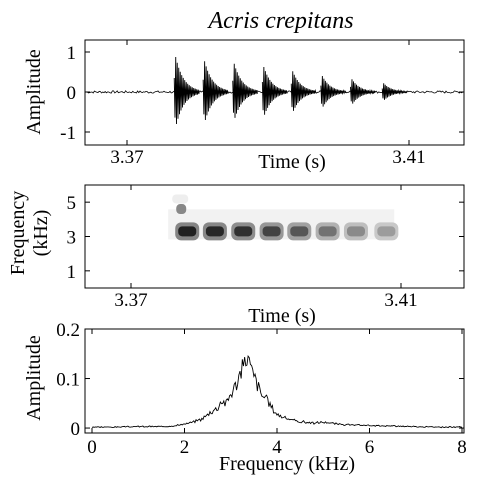  I want to click on waveform-ytick-label: 1, so click(72, 53).